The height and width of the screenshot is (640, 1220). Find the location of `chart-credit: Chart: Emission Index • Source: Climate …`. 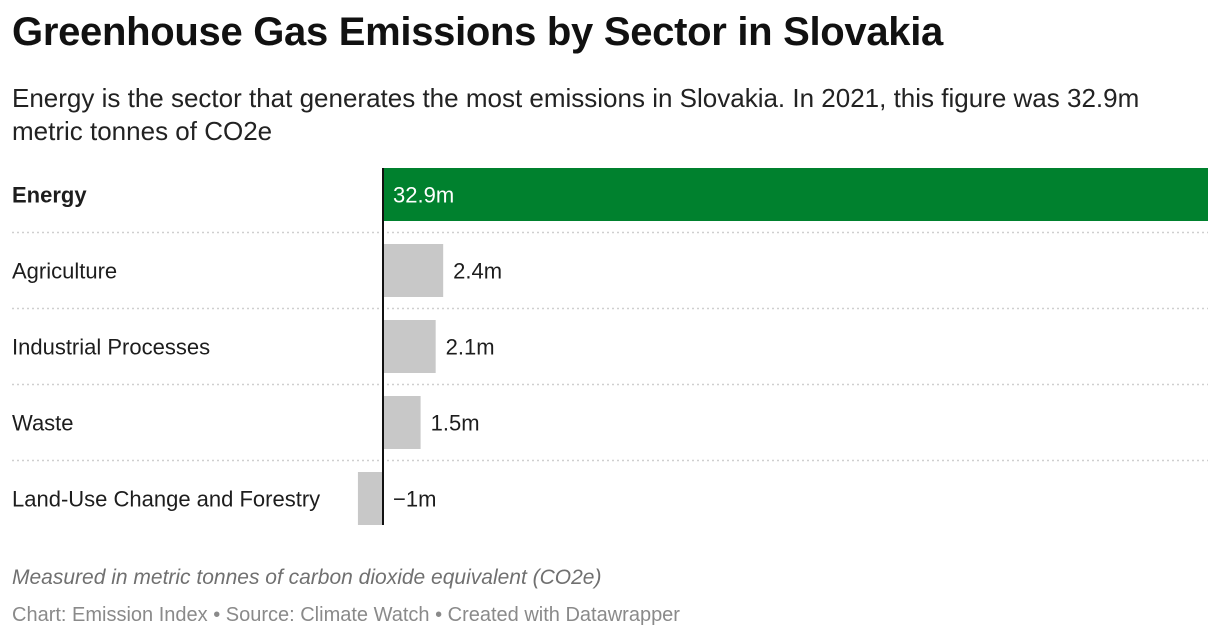

chart-credit: Chart: Emission Index • Source: Climate … is located at coordinates (346, 615).